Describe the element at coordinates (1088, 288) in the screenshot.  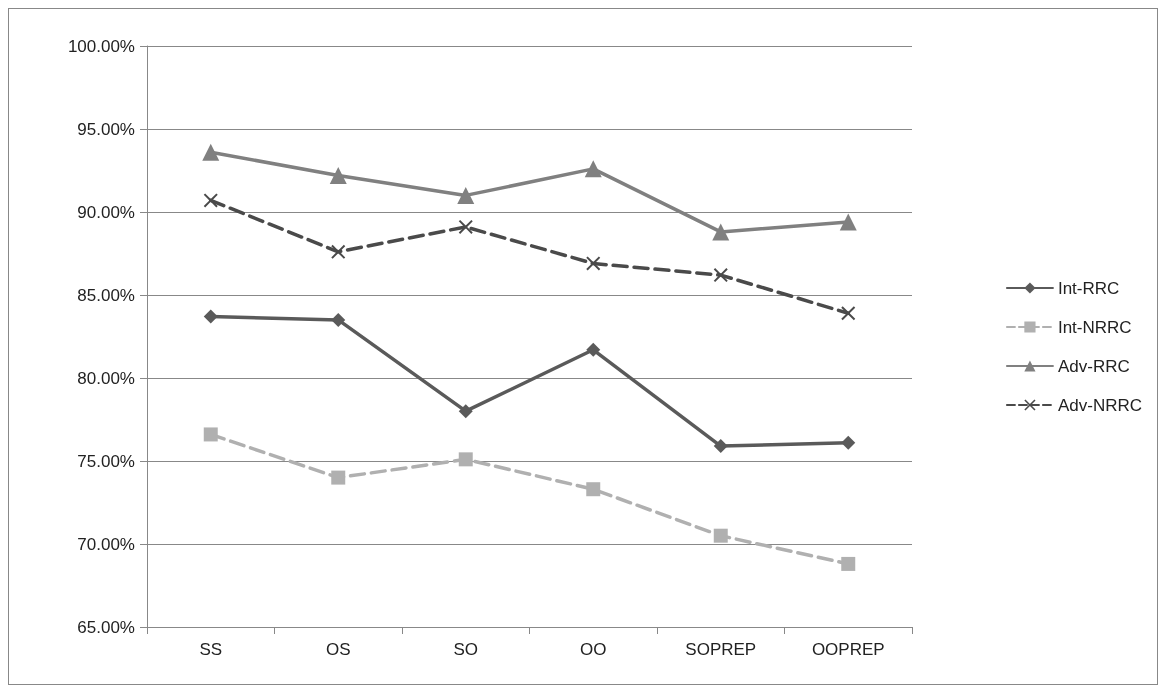
I see `legend-label: Int-RRC` at that location.